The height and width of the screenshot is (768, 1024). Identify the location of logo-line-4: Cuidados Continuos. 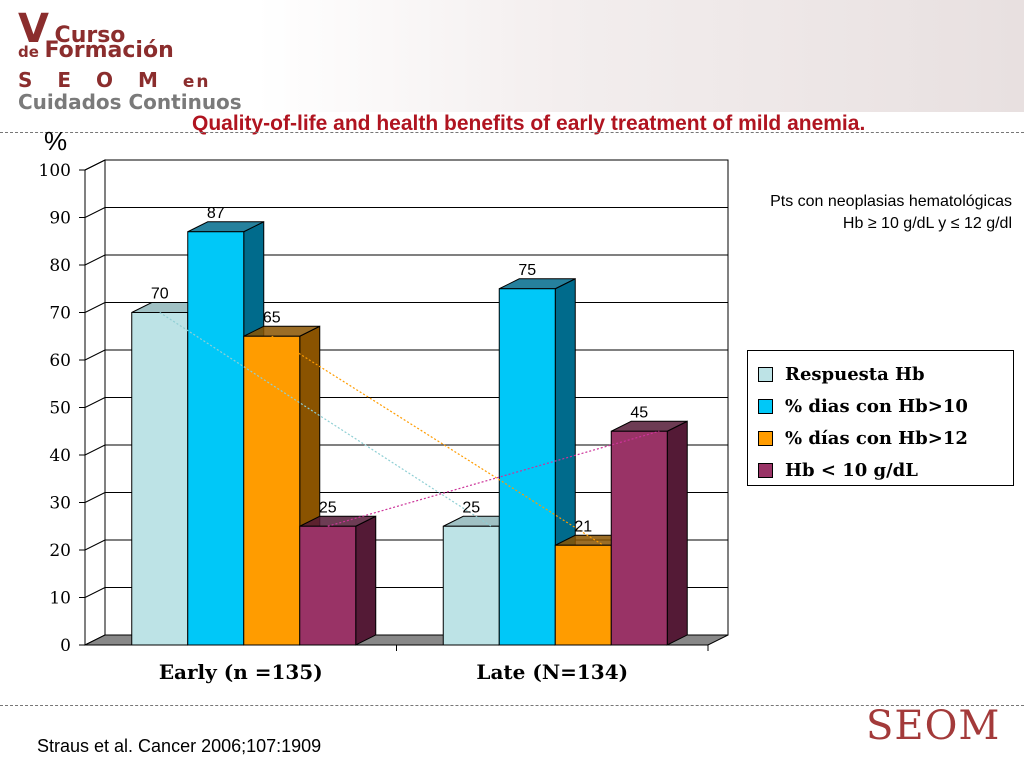
(130, 102).